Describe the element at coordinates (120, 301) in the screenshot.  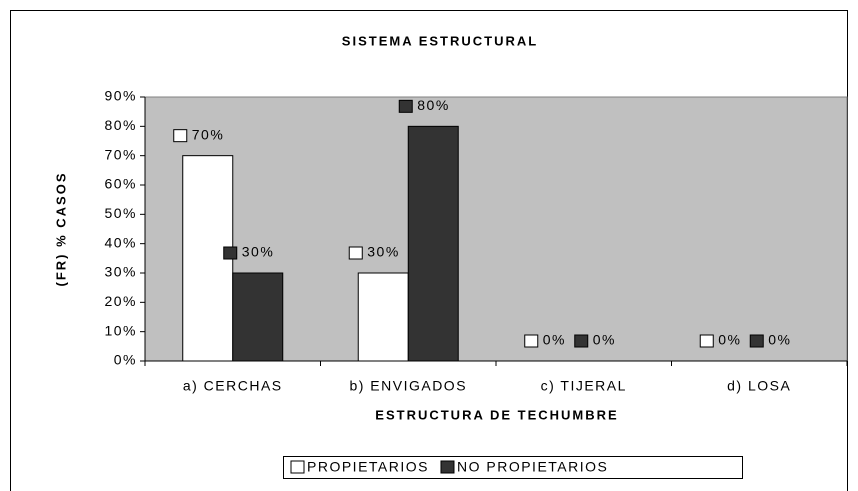
I see `y-tick-label: 20%` at that location.